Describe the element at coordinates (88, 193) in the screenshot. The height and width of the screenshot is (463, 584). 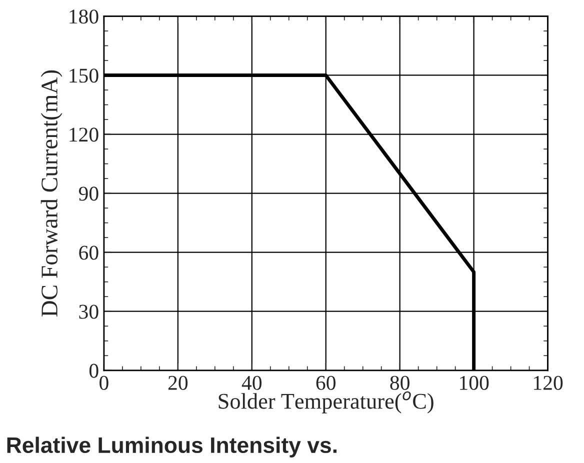
I see `y-tick-label: 90` at that location.